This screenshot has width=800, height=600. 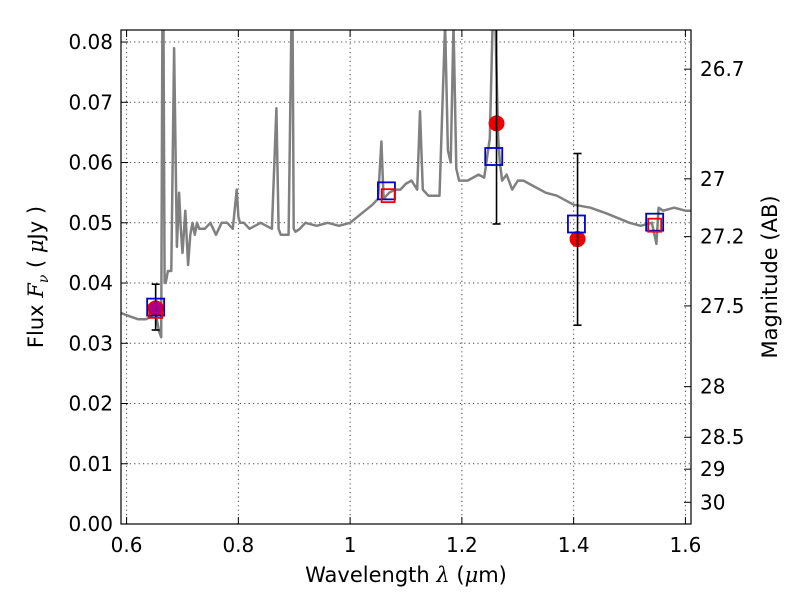 What do you see at coordinates (770, 276) in the screenshot?
I see `y2-axis-title: Magnitude (AB)` at bounding box center [770, 276].